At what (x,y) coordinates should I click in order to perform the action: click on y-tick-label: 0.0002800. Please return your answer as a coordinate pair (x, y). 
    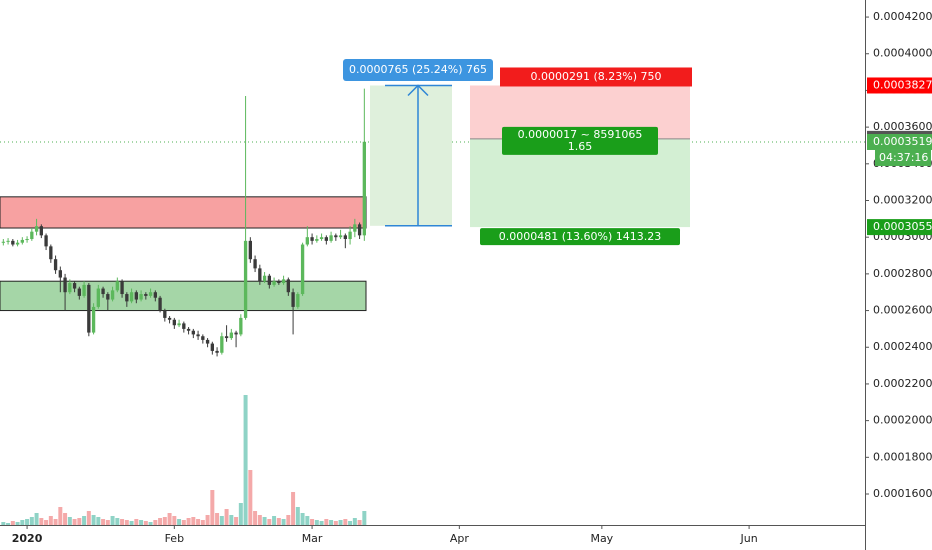
    Looking at the image, I should click on (902, 273).